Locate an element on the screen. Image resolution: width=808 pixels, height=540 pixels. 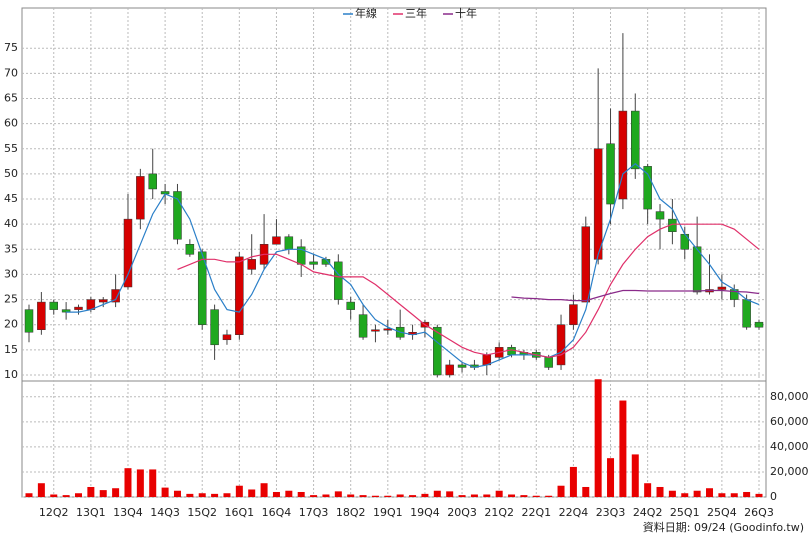
x-tick-label: 21Q2 is located at coordinates (499, 512).